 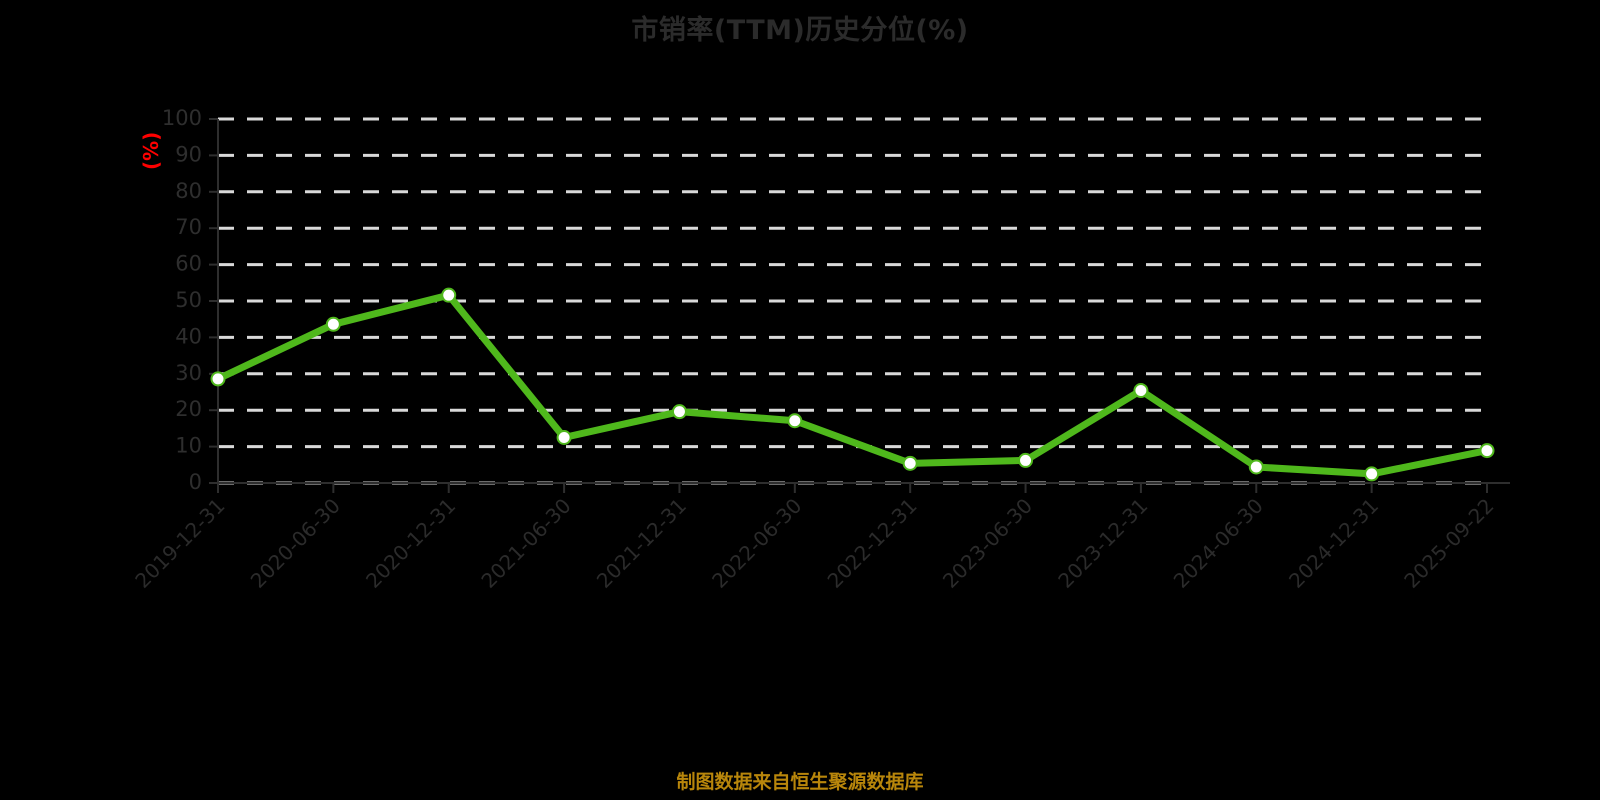 I want to click on y-axis-tick-label: 70, so click(x=188, y=227).